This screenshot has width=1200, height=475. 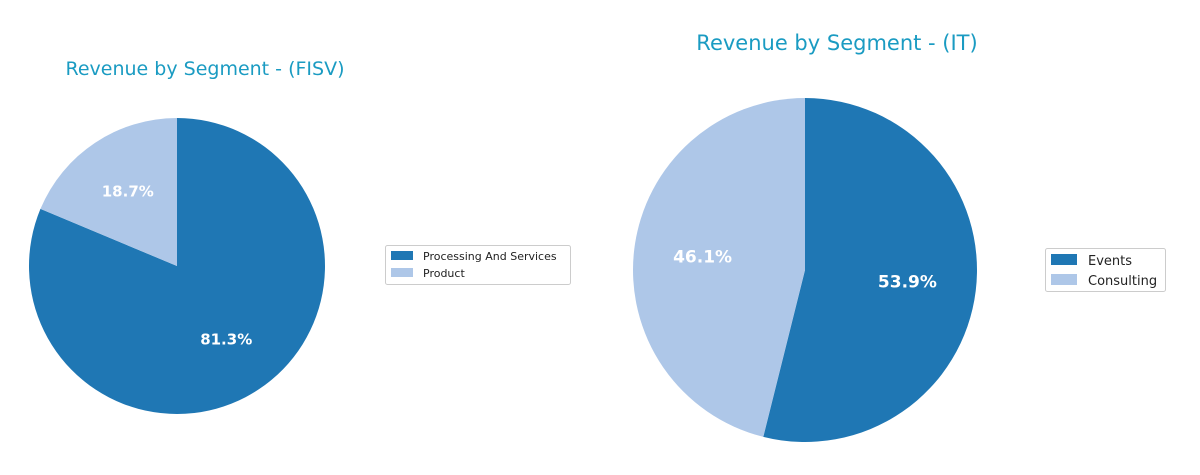 I want to click on legend-fisv: Processing And Services Product, so click(x=478, y=265).